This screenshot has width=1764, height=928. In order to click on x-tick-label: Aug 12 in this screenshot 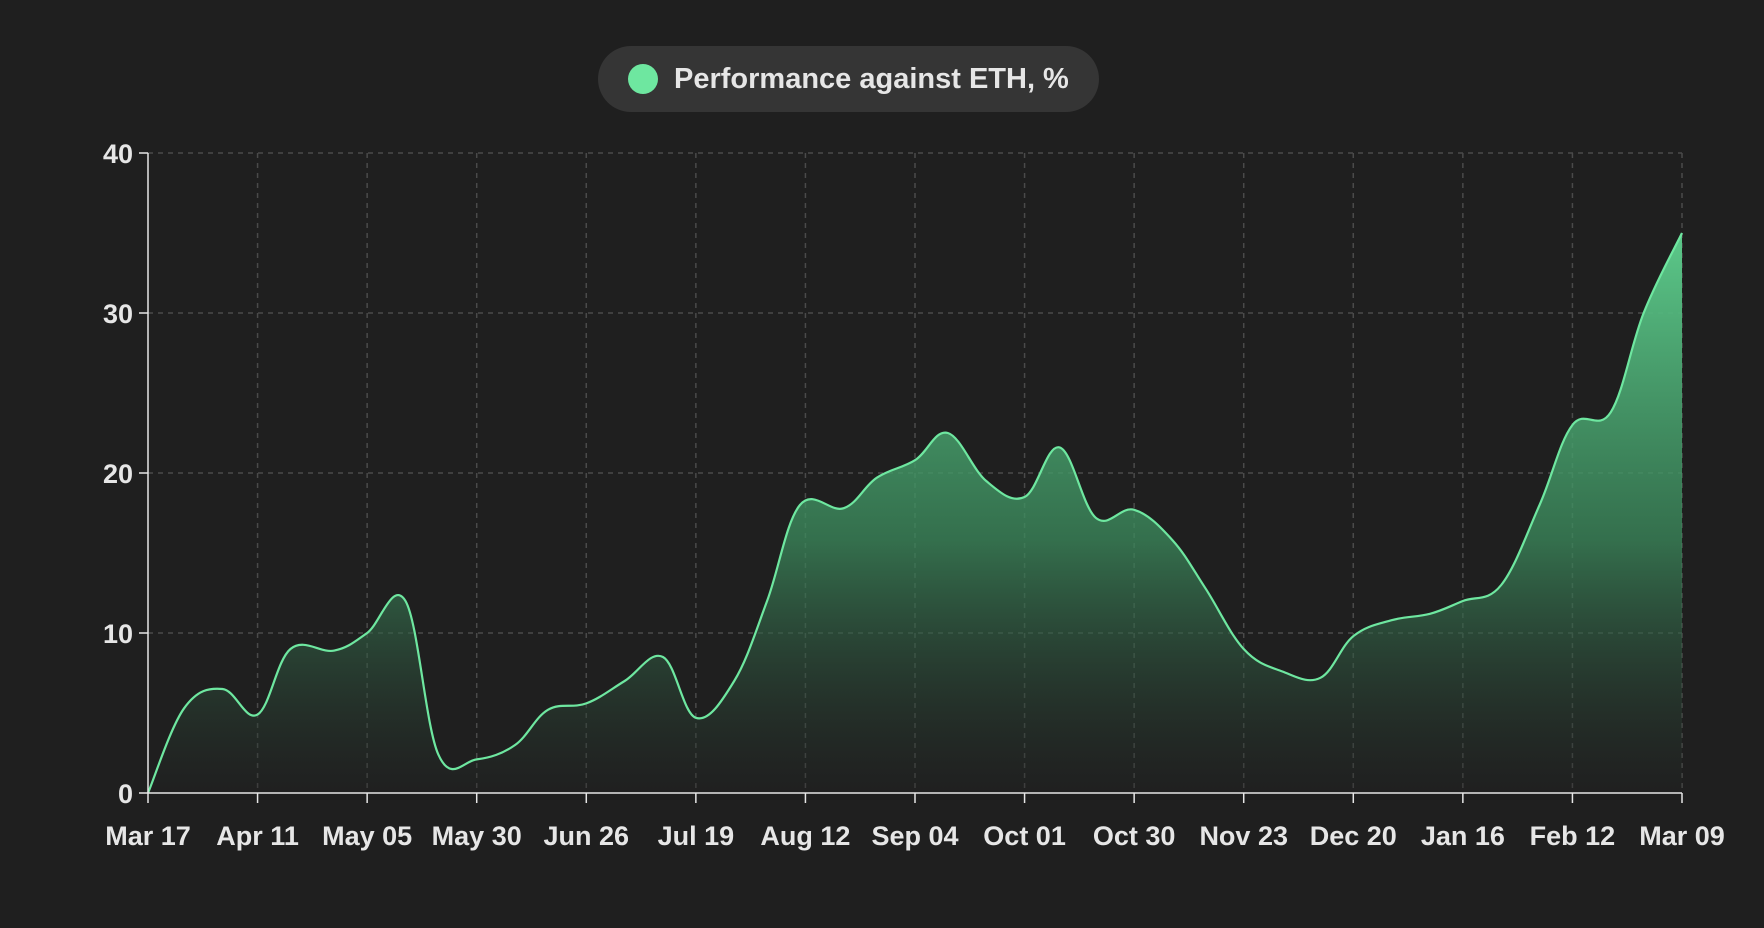, I will do `click(805, 836)`.